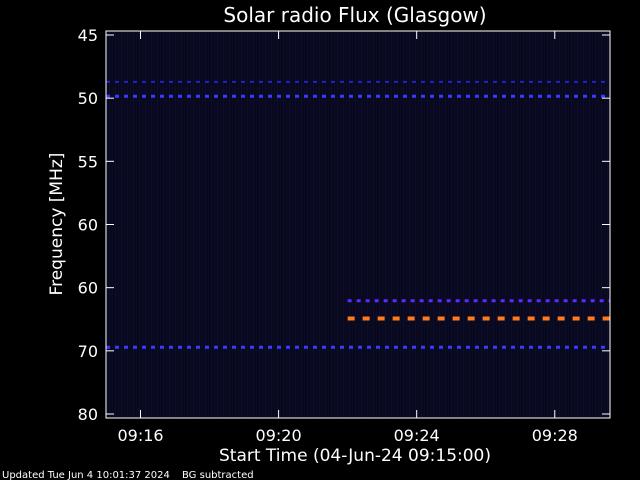 The width and height of the screenshot is (640, 480). What do you see at coordinates (355, 456) in the screenshot?
I see `x-axis-label: Start Time (04-Jun-24 09:15:00)` at bounding box center [355, 456].